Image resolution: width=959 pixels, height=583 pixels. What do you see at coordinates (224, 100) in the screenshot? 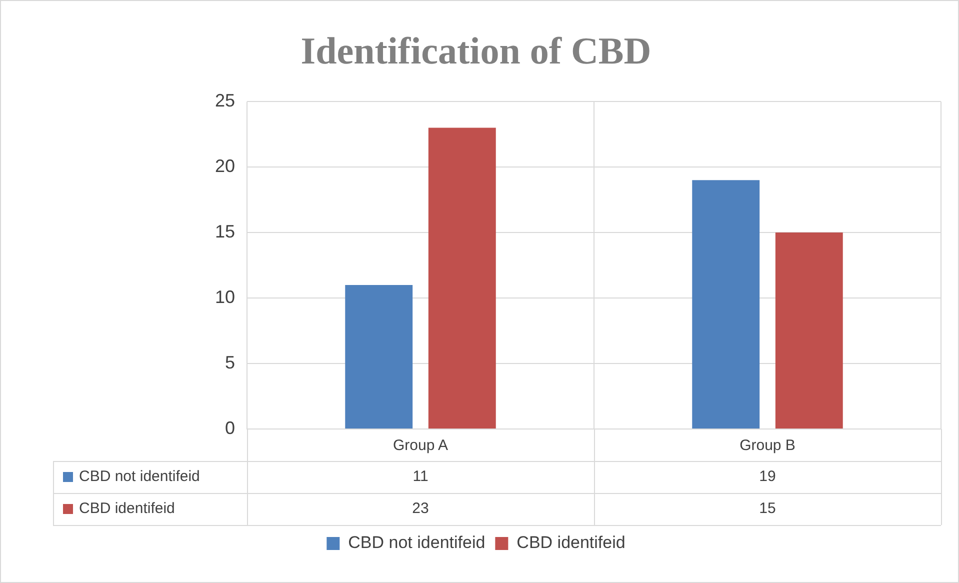
I see `y-tick-label: 25` at bounding box center [224, 100].